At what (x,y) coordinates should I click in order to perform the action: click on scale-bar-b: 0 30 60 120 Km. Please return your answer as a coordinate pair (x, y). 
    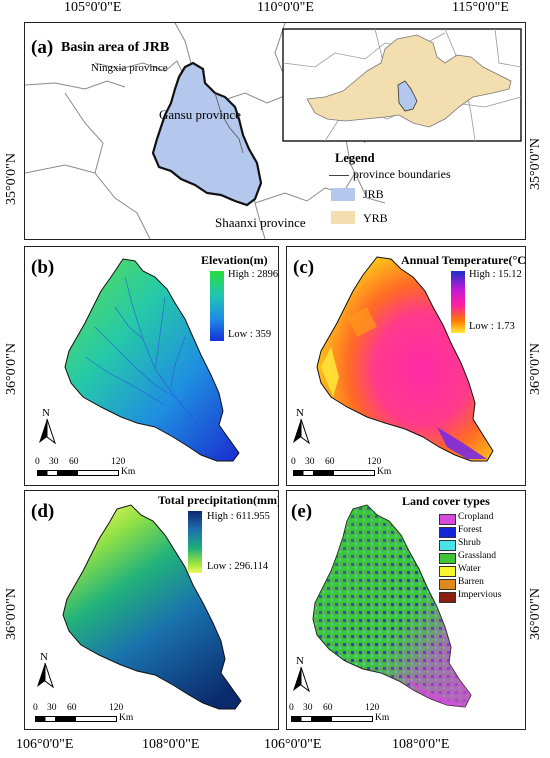
    Looking at the image, I should click on (90, 469).